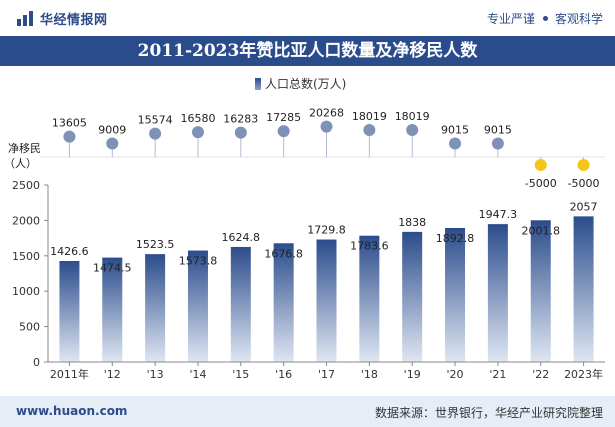 The height and width of the screenshot is (427, 615). What do you see at coordinates (307, 18) in the screenshot?
I see `top-bar: 华经情报网 专业严谨 客观科学` at bounding box center [307, 18].